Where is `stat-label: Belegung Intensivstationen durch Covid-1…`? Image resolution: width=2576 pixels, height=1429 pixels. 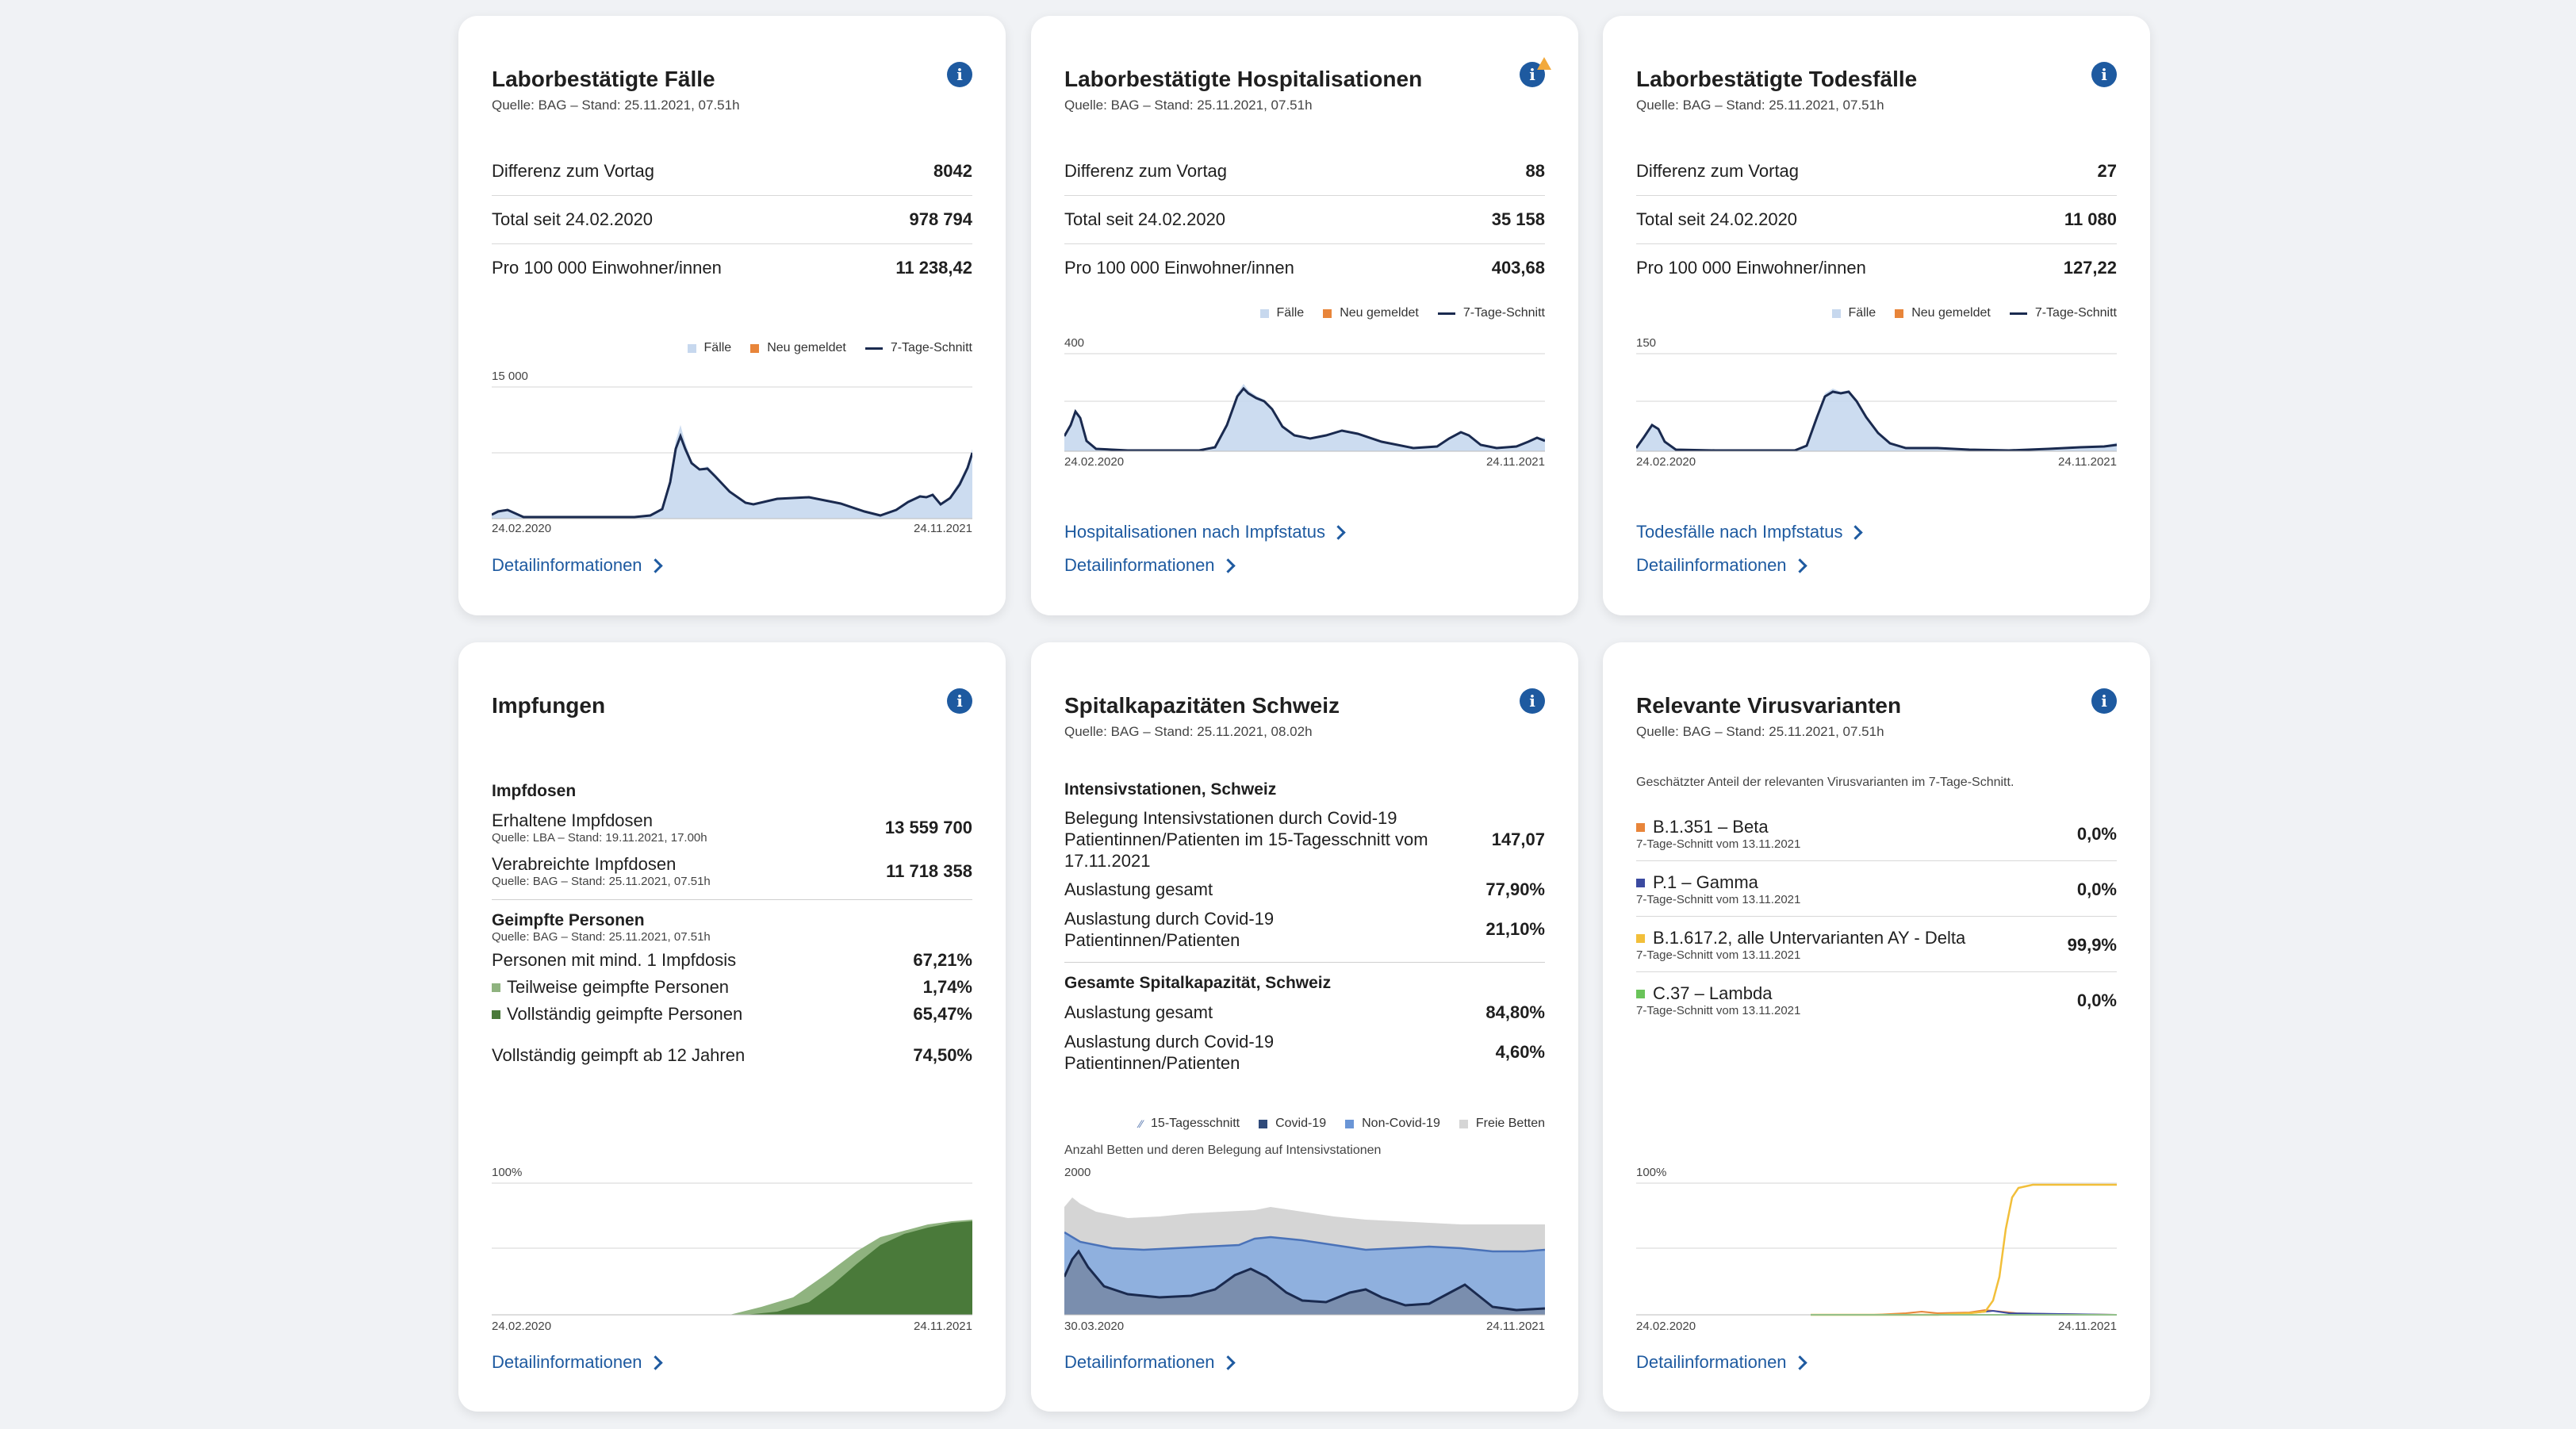
stat-label: Belegung Intensivstationen durch Covid-1… is located at coordinates (1246, 840).